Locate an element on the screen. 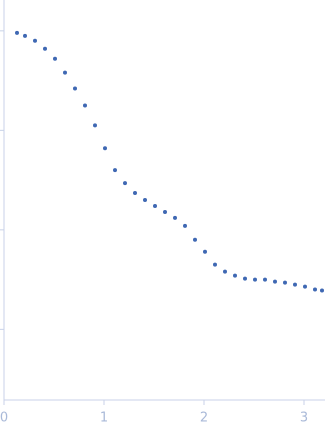 This screenshot has height=437, width=325. x-tick-label: 3 is located at coordinates (304, 418).